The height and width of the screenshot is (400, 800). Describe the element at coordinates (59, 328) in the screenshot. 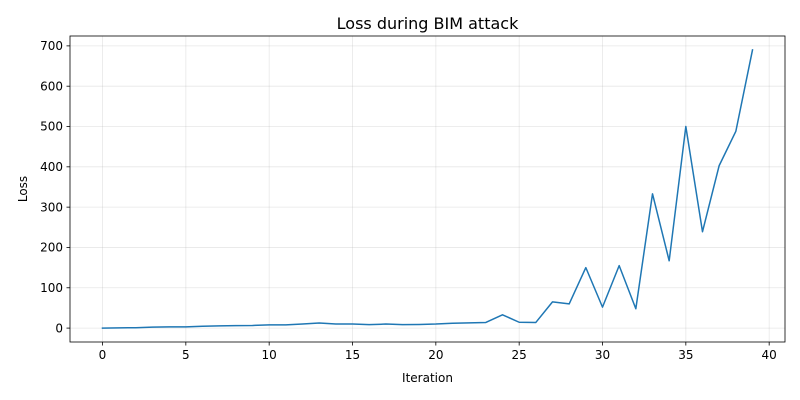

I see `y-tick-label: 0` at that location.